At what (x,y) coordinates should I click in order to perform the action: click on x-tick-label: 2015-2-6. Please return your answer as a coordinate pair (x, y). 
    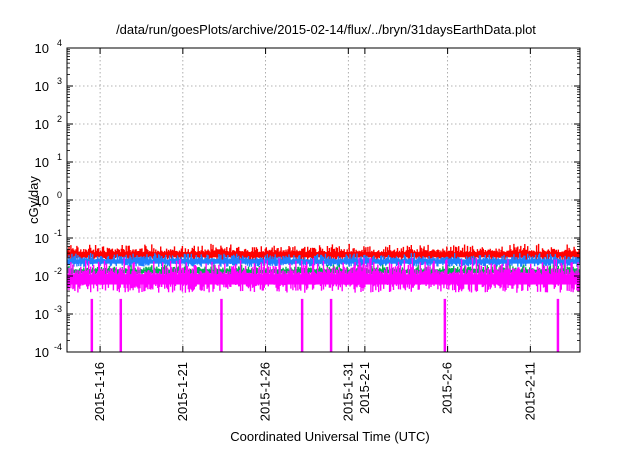
    Looking at the image, I should click on (447, 388).